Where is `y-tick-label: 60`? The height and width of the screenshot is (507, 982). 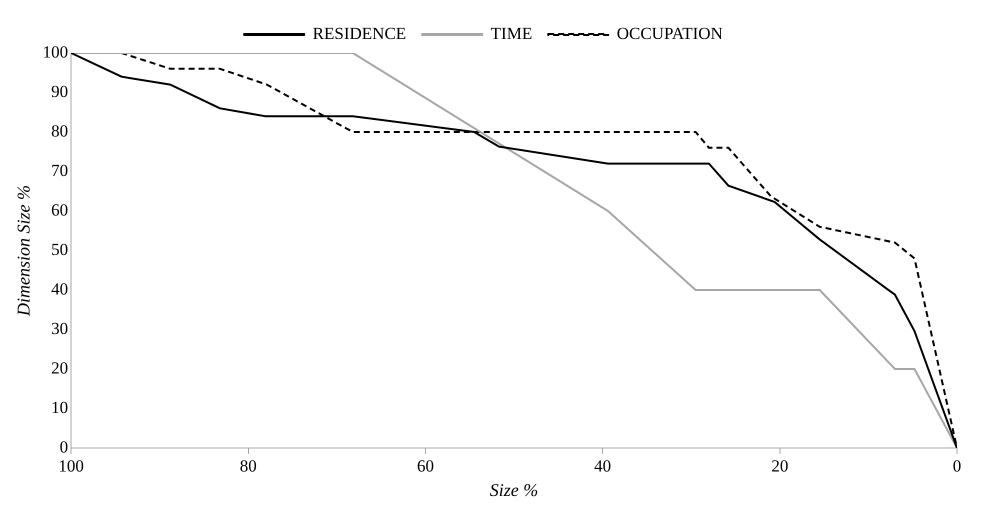 y-tick-label: 60 is located at coordinates (59, 210).